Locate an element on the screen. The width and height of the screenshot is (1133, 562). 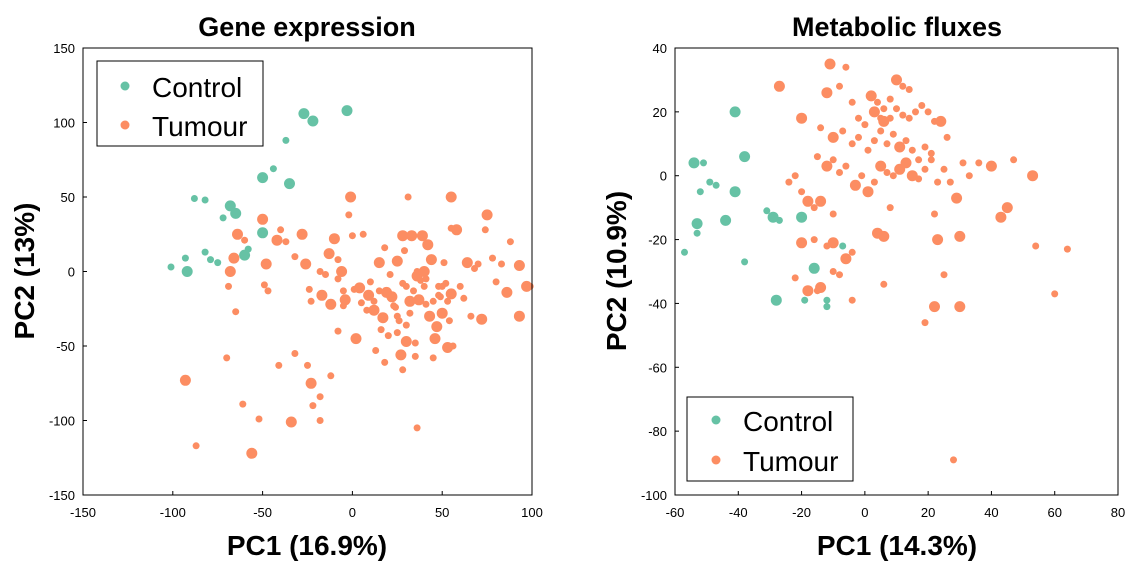
x-tick-label: 100 is located at coordinates (532, 512).